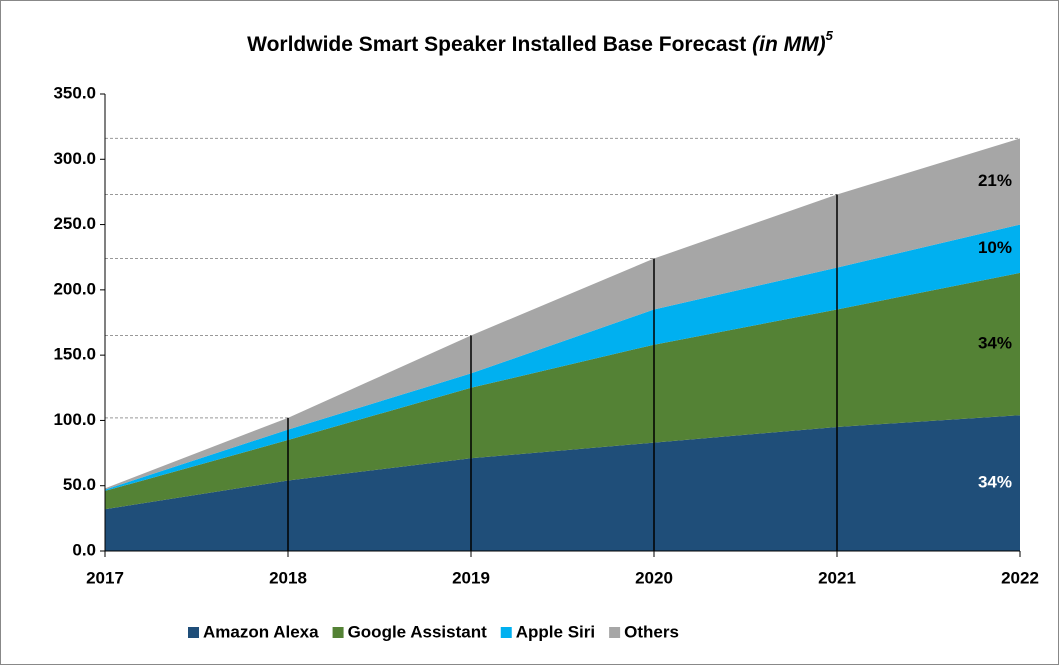 This screenshot has height=666, width=1060. I want to click on y-tick-label: 0.0, so click(84, 549).